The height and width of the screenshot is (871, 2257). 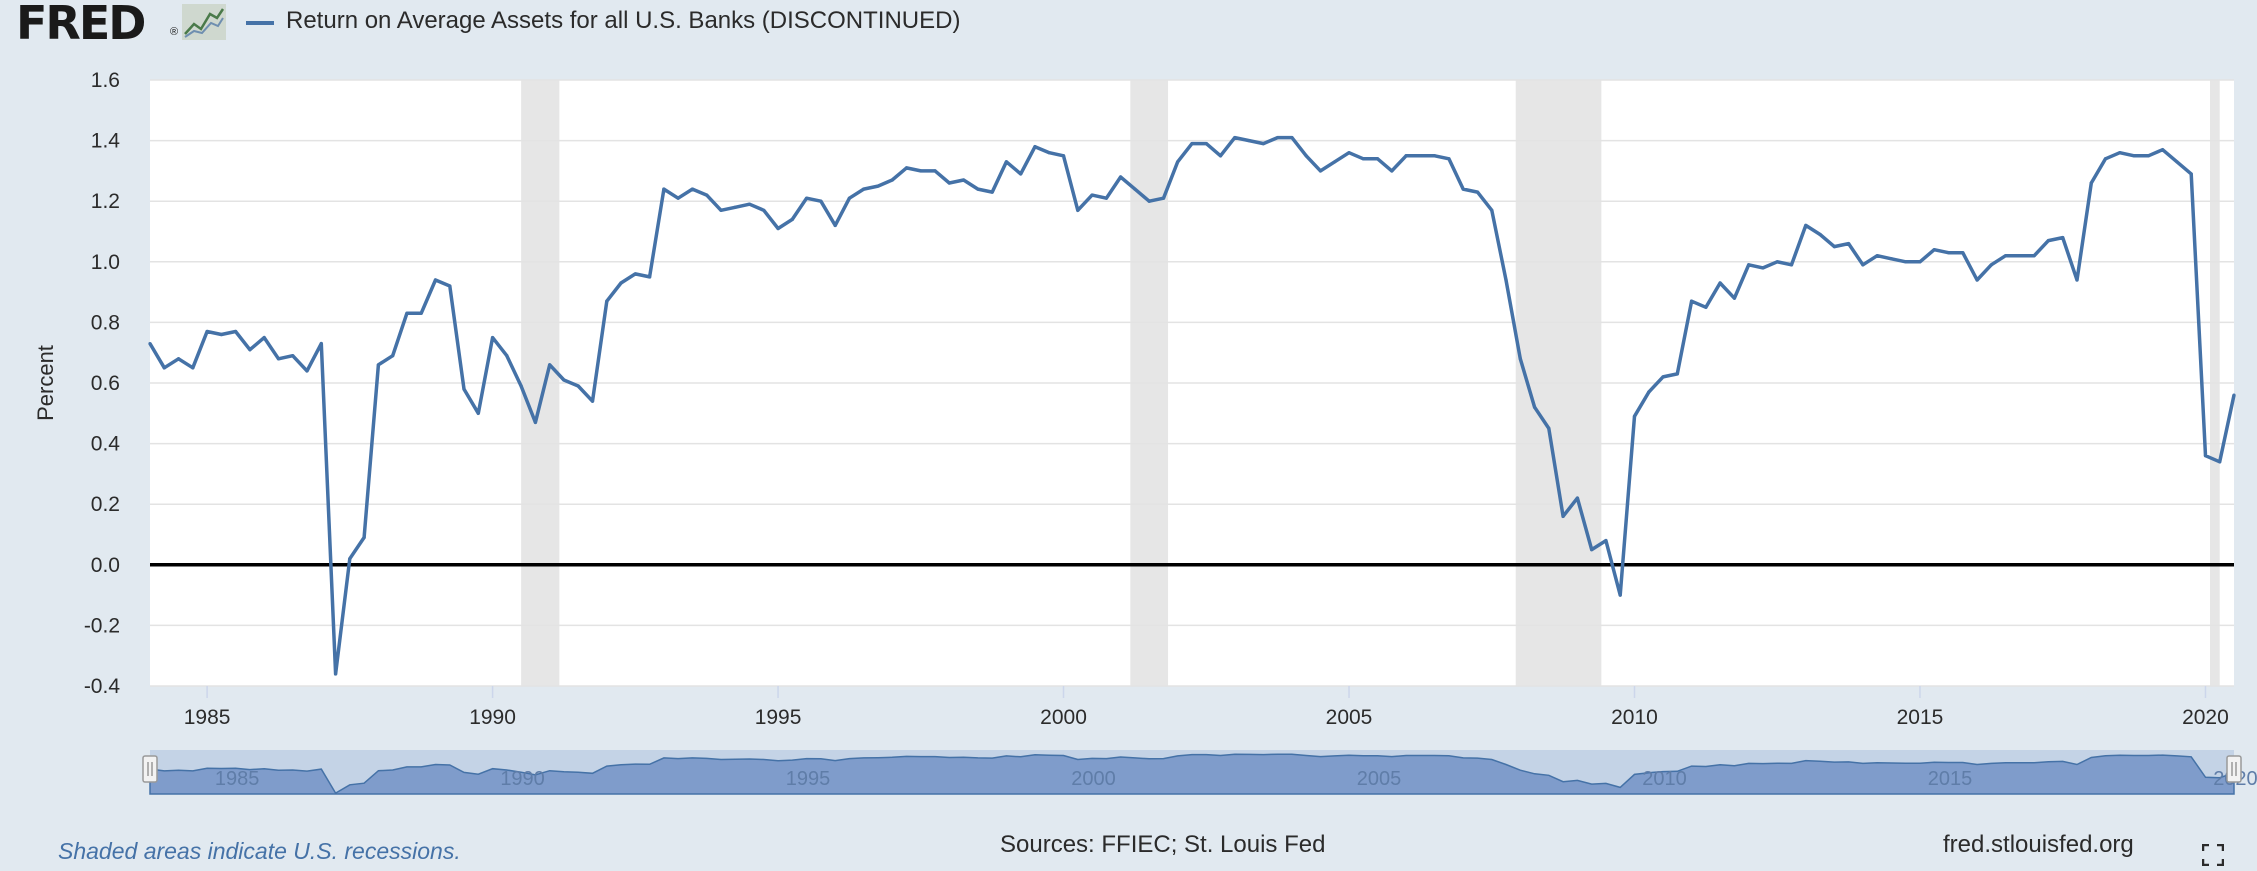 What do you see at coordinates (808, 779) in the screenshot?
I see `navigator-tick-label: 1995` at bounding box center [808, 779].